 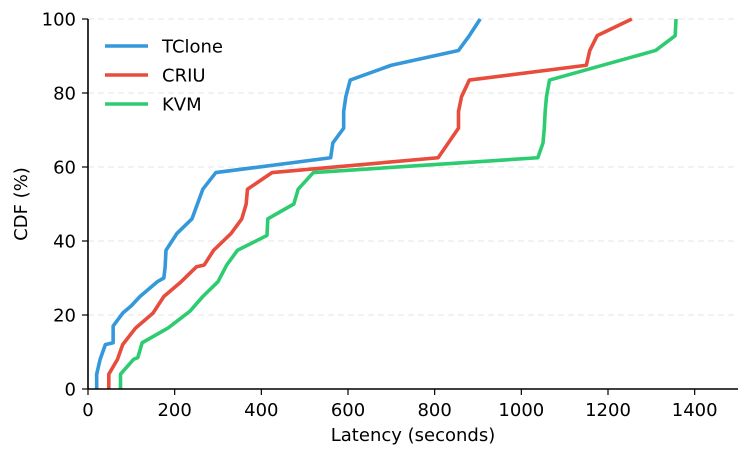 What do you see at coordinates (64, 242) in the screenshot?
I see `y-tick-label-40: 40` at bounding box center [64, 242].